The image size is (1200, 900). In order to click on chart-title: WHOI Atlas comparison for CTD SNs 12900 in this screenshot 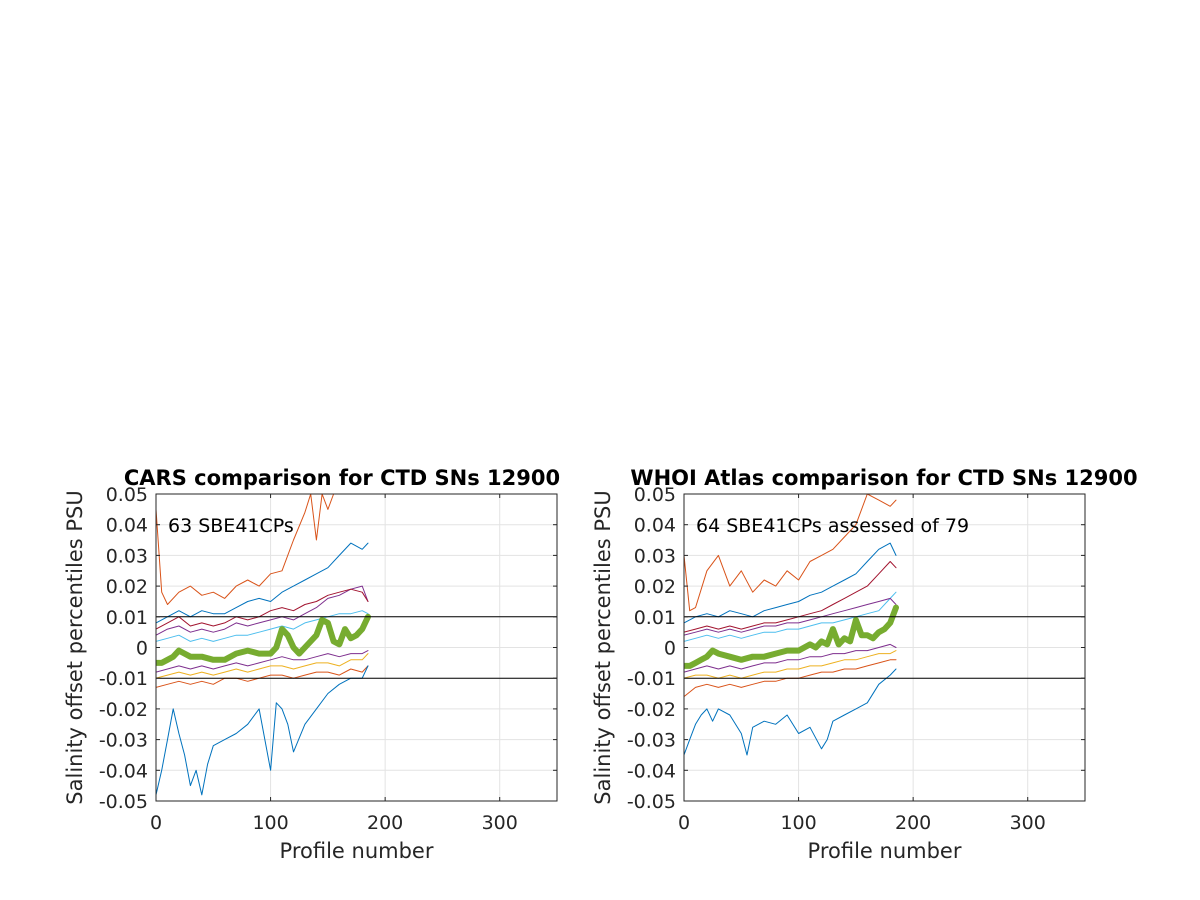, I will do `click(883, 478)`.